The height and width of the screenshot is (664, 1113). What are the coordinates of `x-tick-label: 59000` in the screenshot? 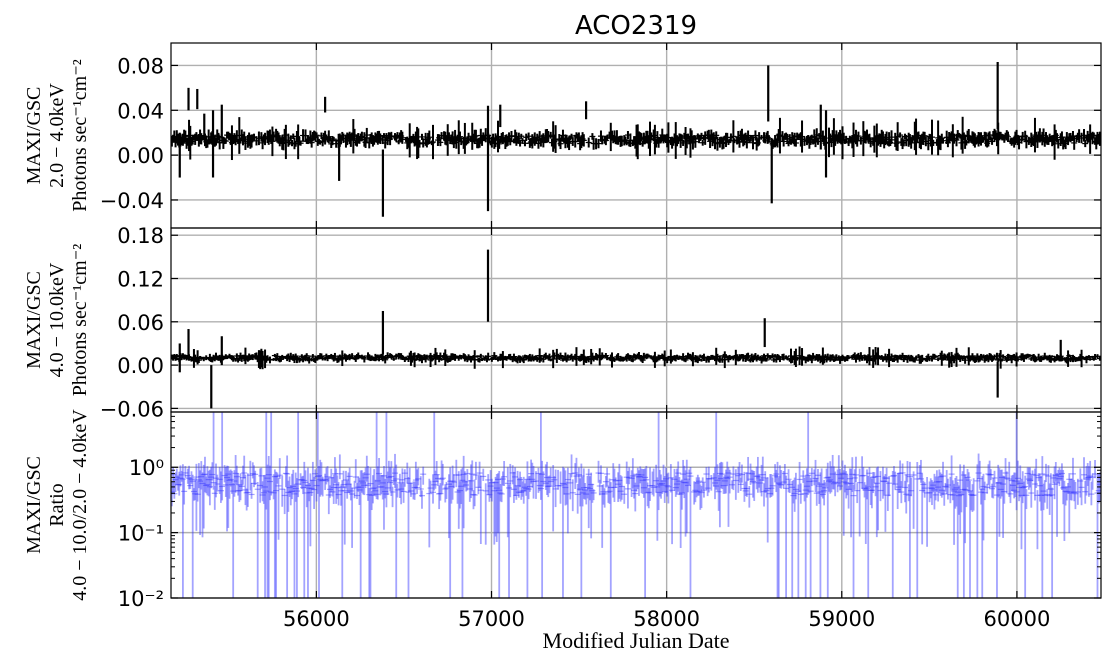 It's located at (841, 619).